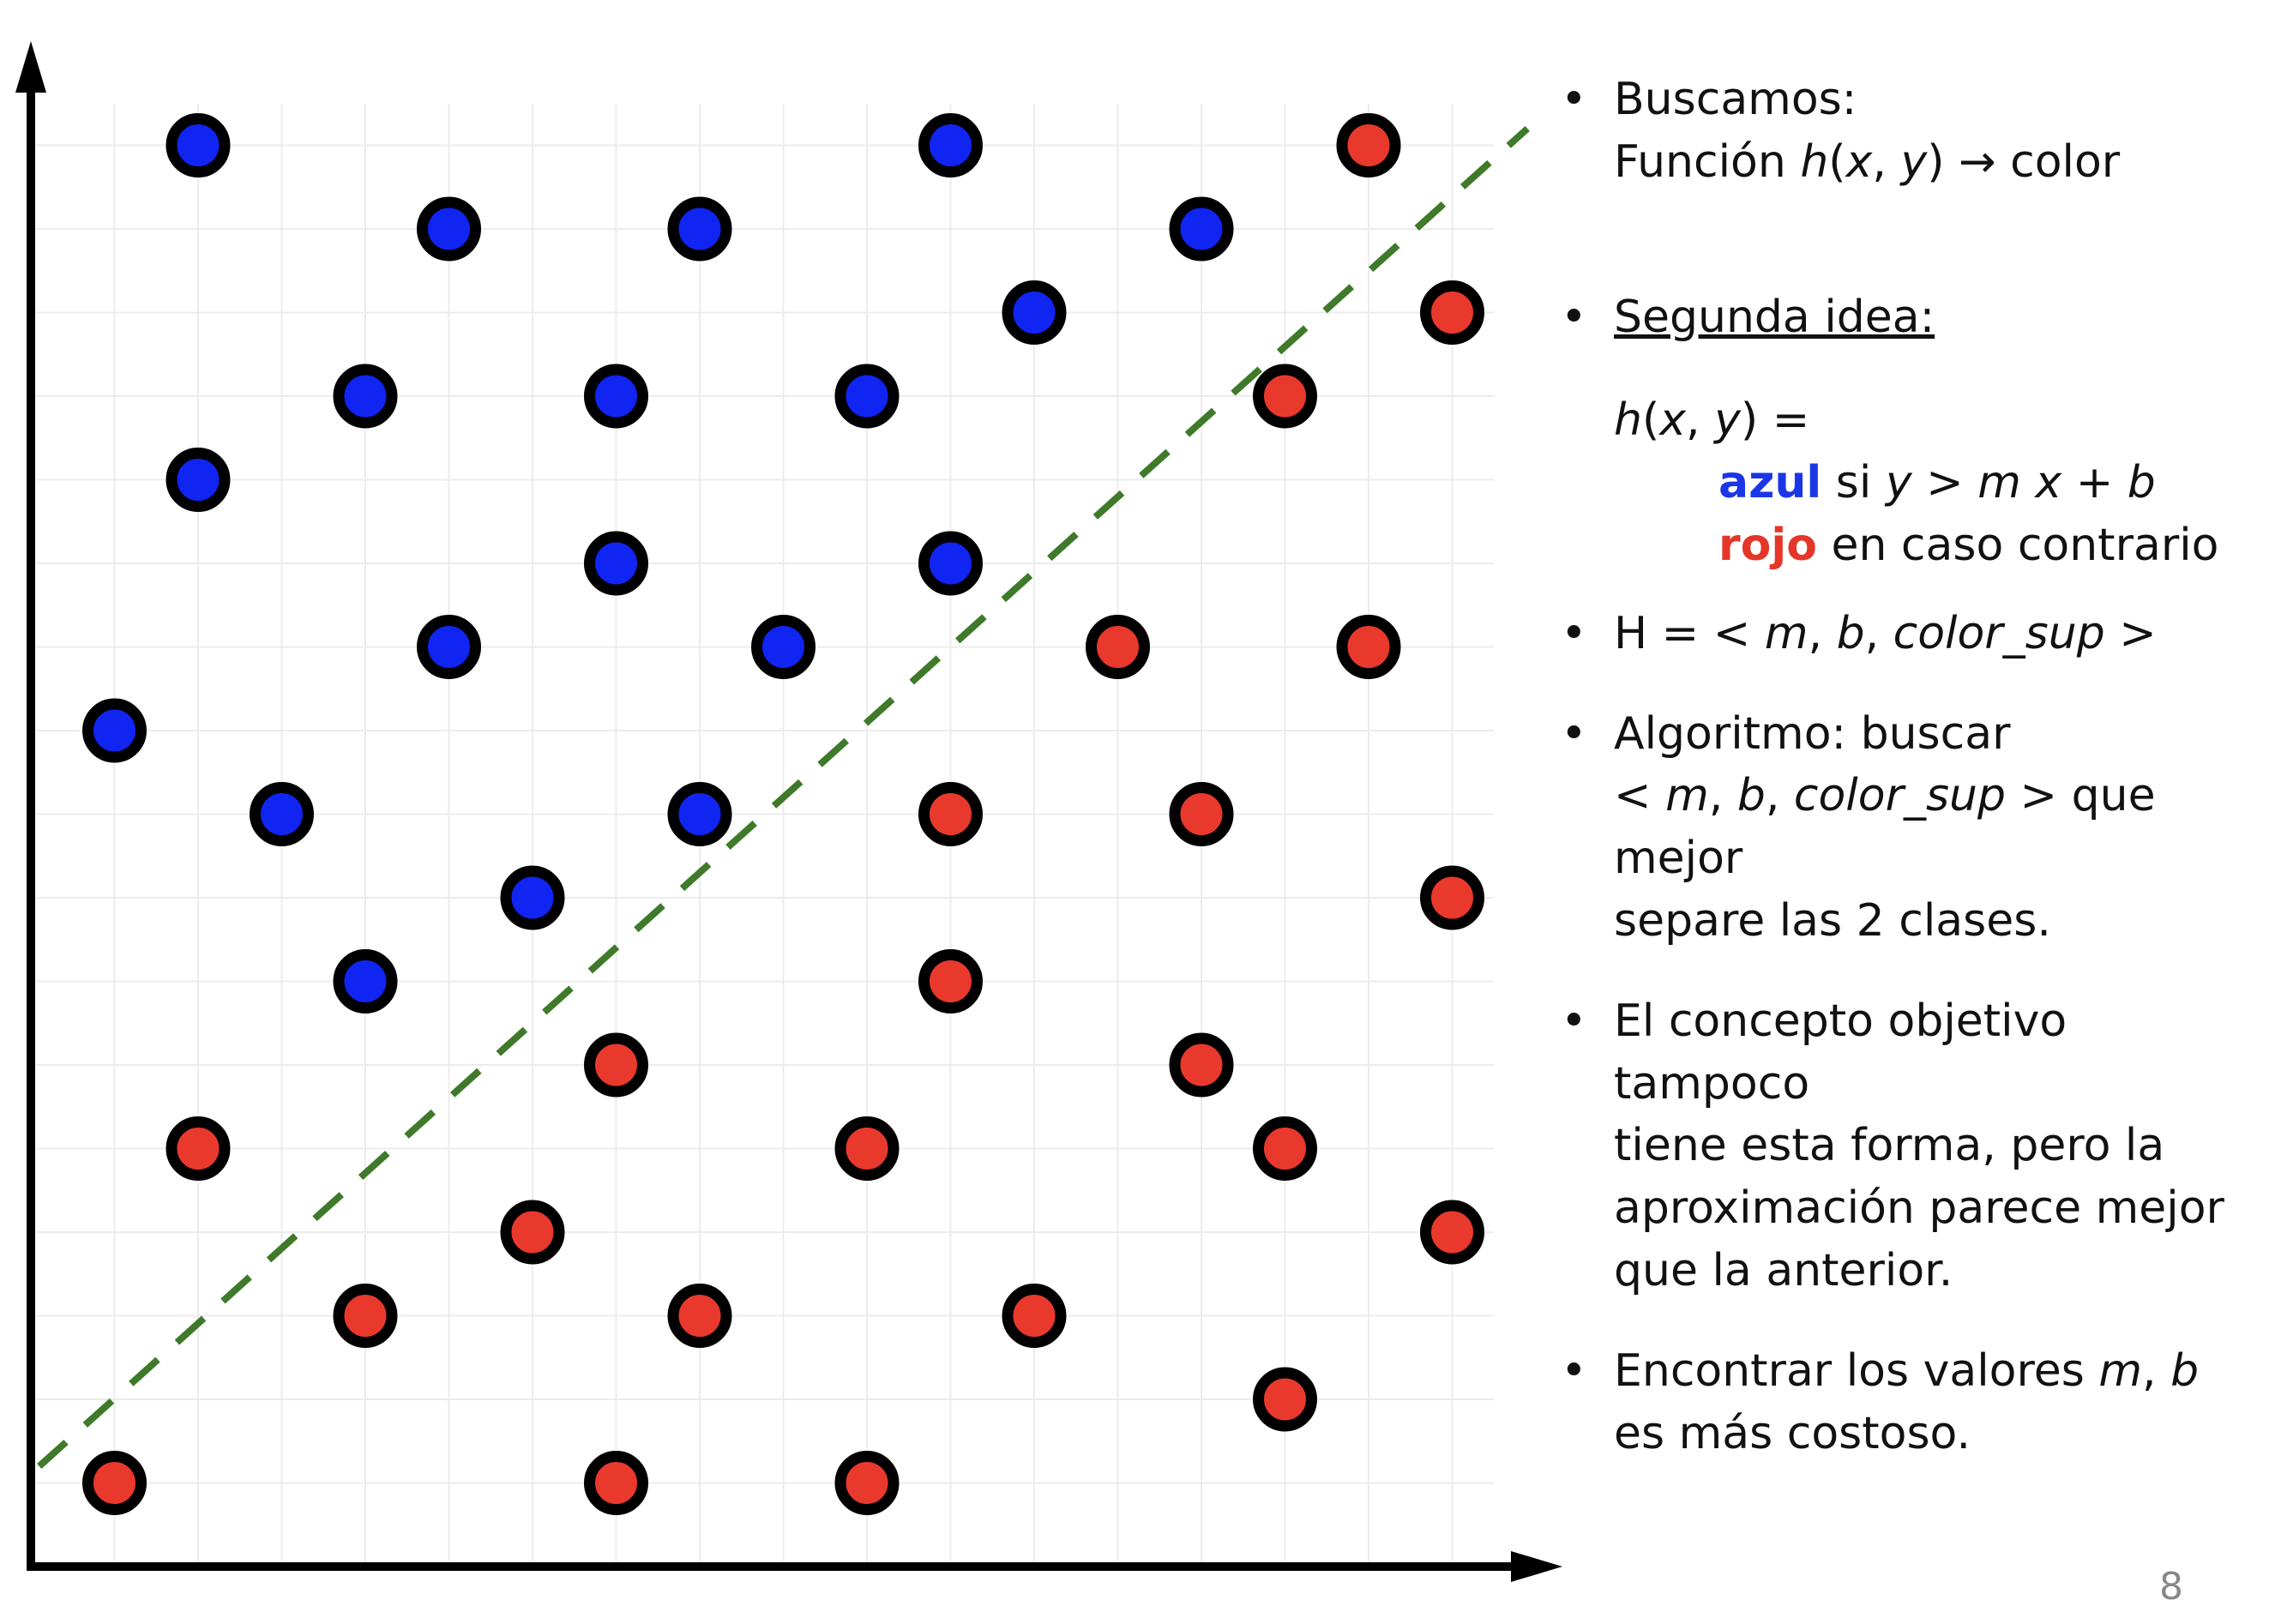 This screenshot has width=2269, height=1624. Describe the element at coordinates (2171, 1587) in the screenshot. I see `page-number: 8` at that location.